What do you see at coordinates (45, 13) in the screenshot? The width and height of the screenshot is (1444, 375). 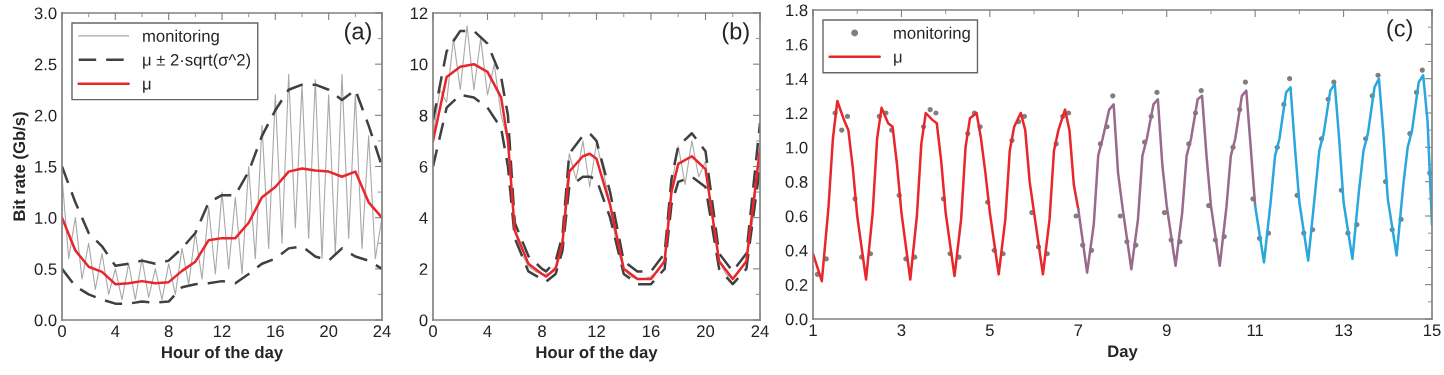 I see `y-tick-label: 3.0` at bounding box center [45, 13].